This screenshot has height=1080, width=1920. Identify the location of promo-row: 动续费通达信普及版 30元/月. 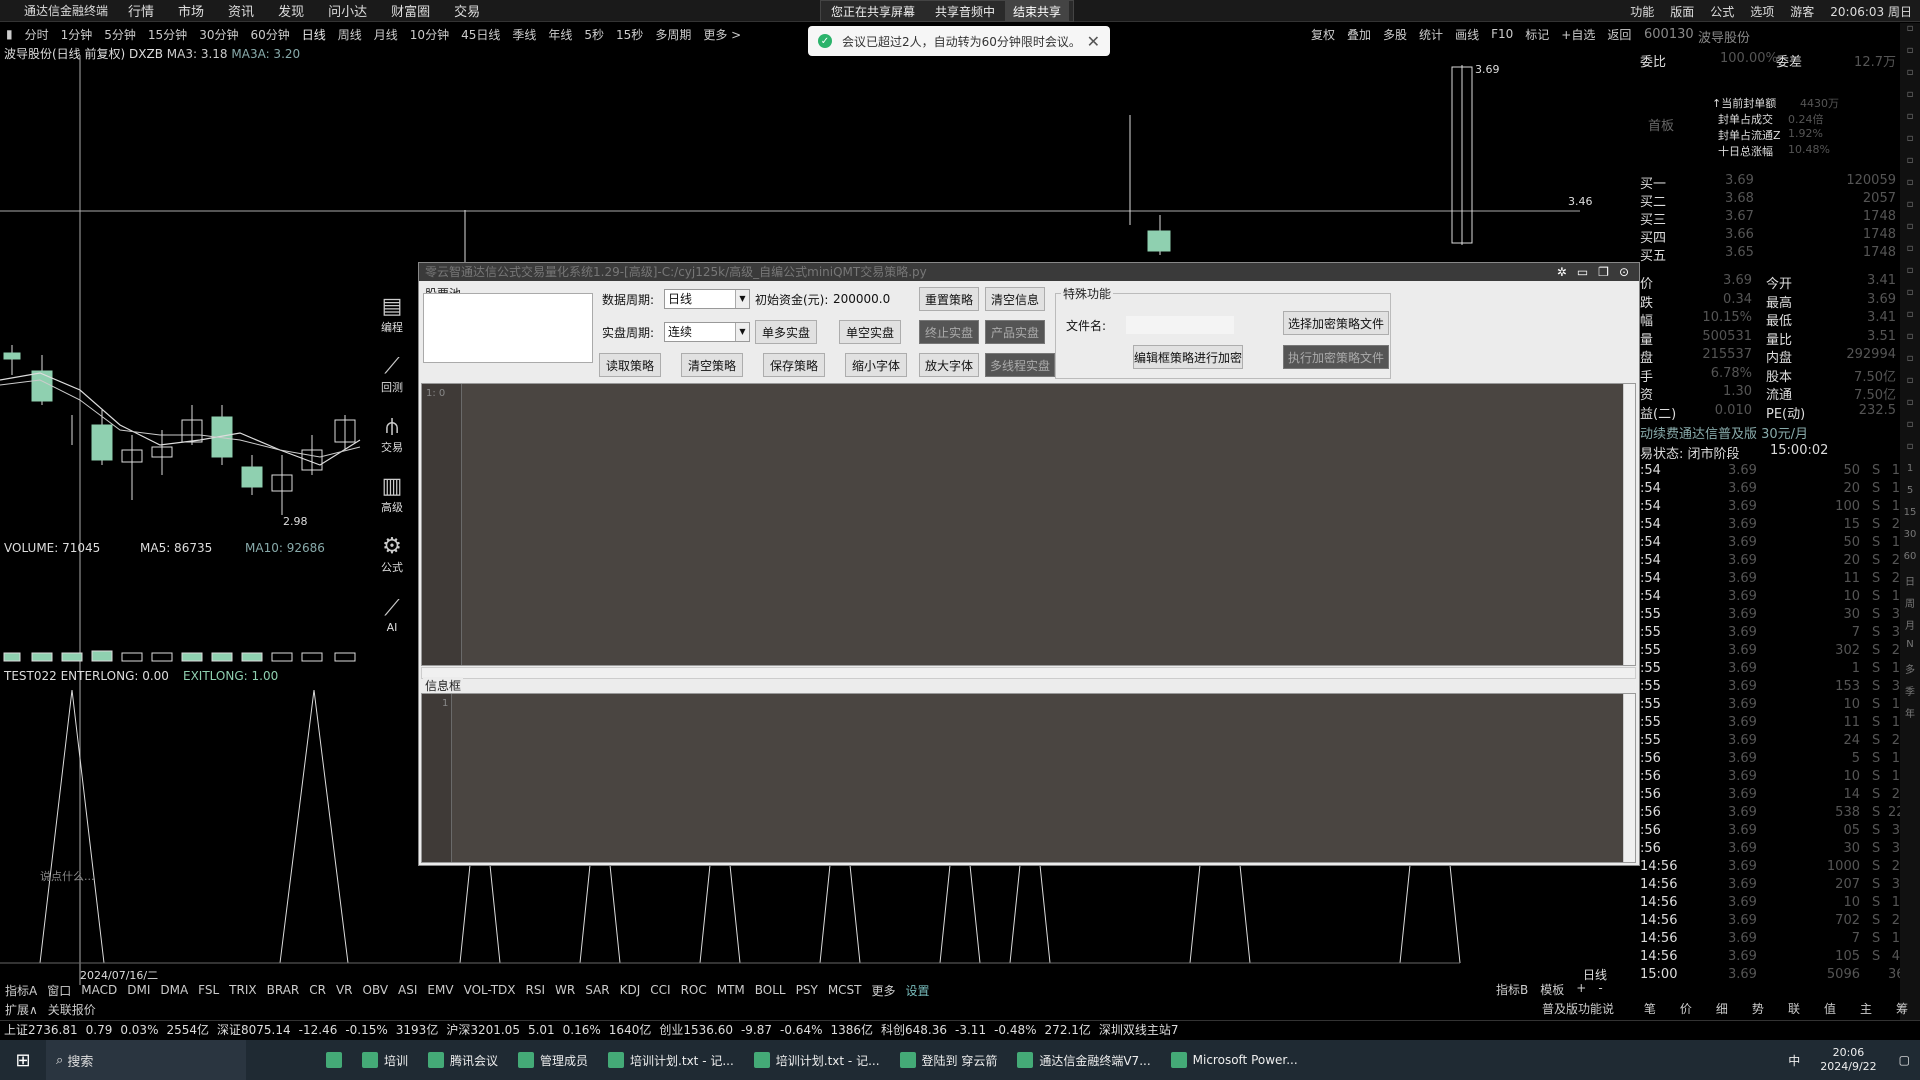
(1771, 432).